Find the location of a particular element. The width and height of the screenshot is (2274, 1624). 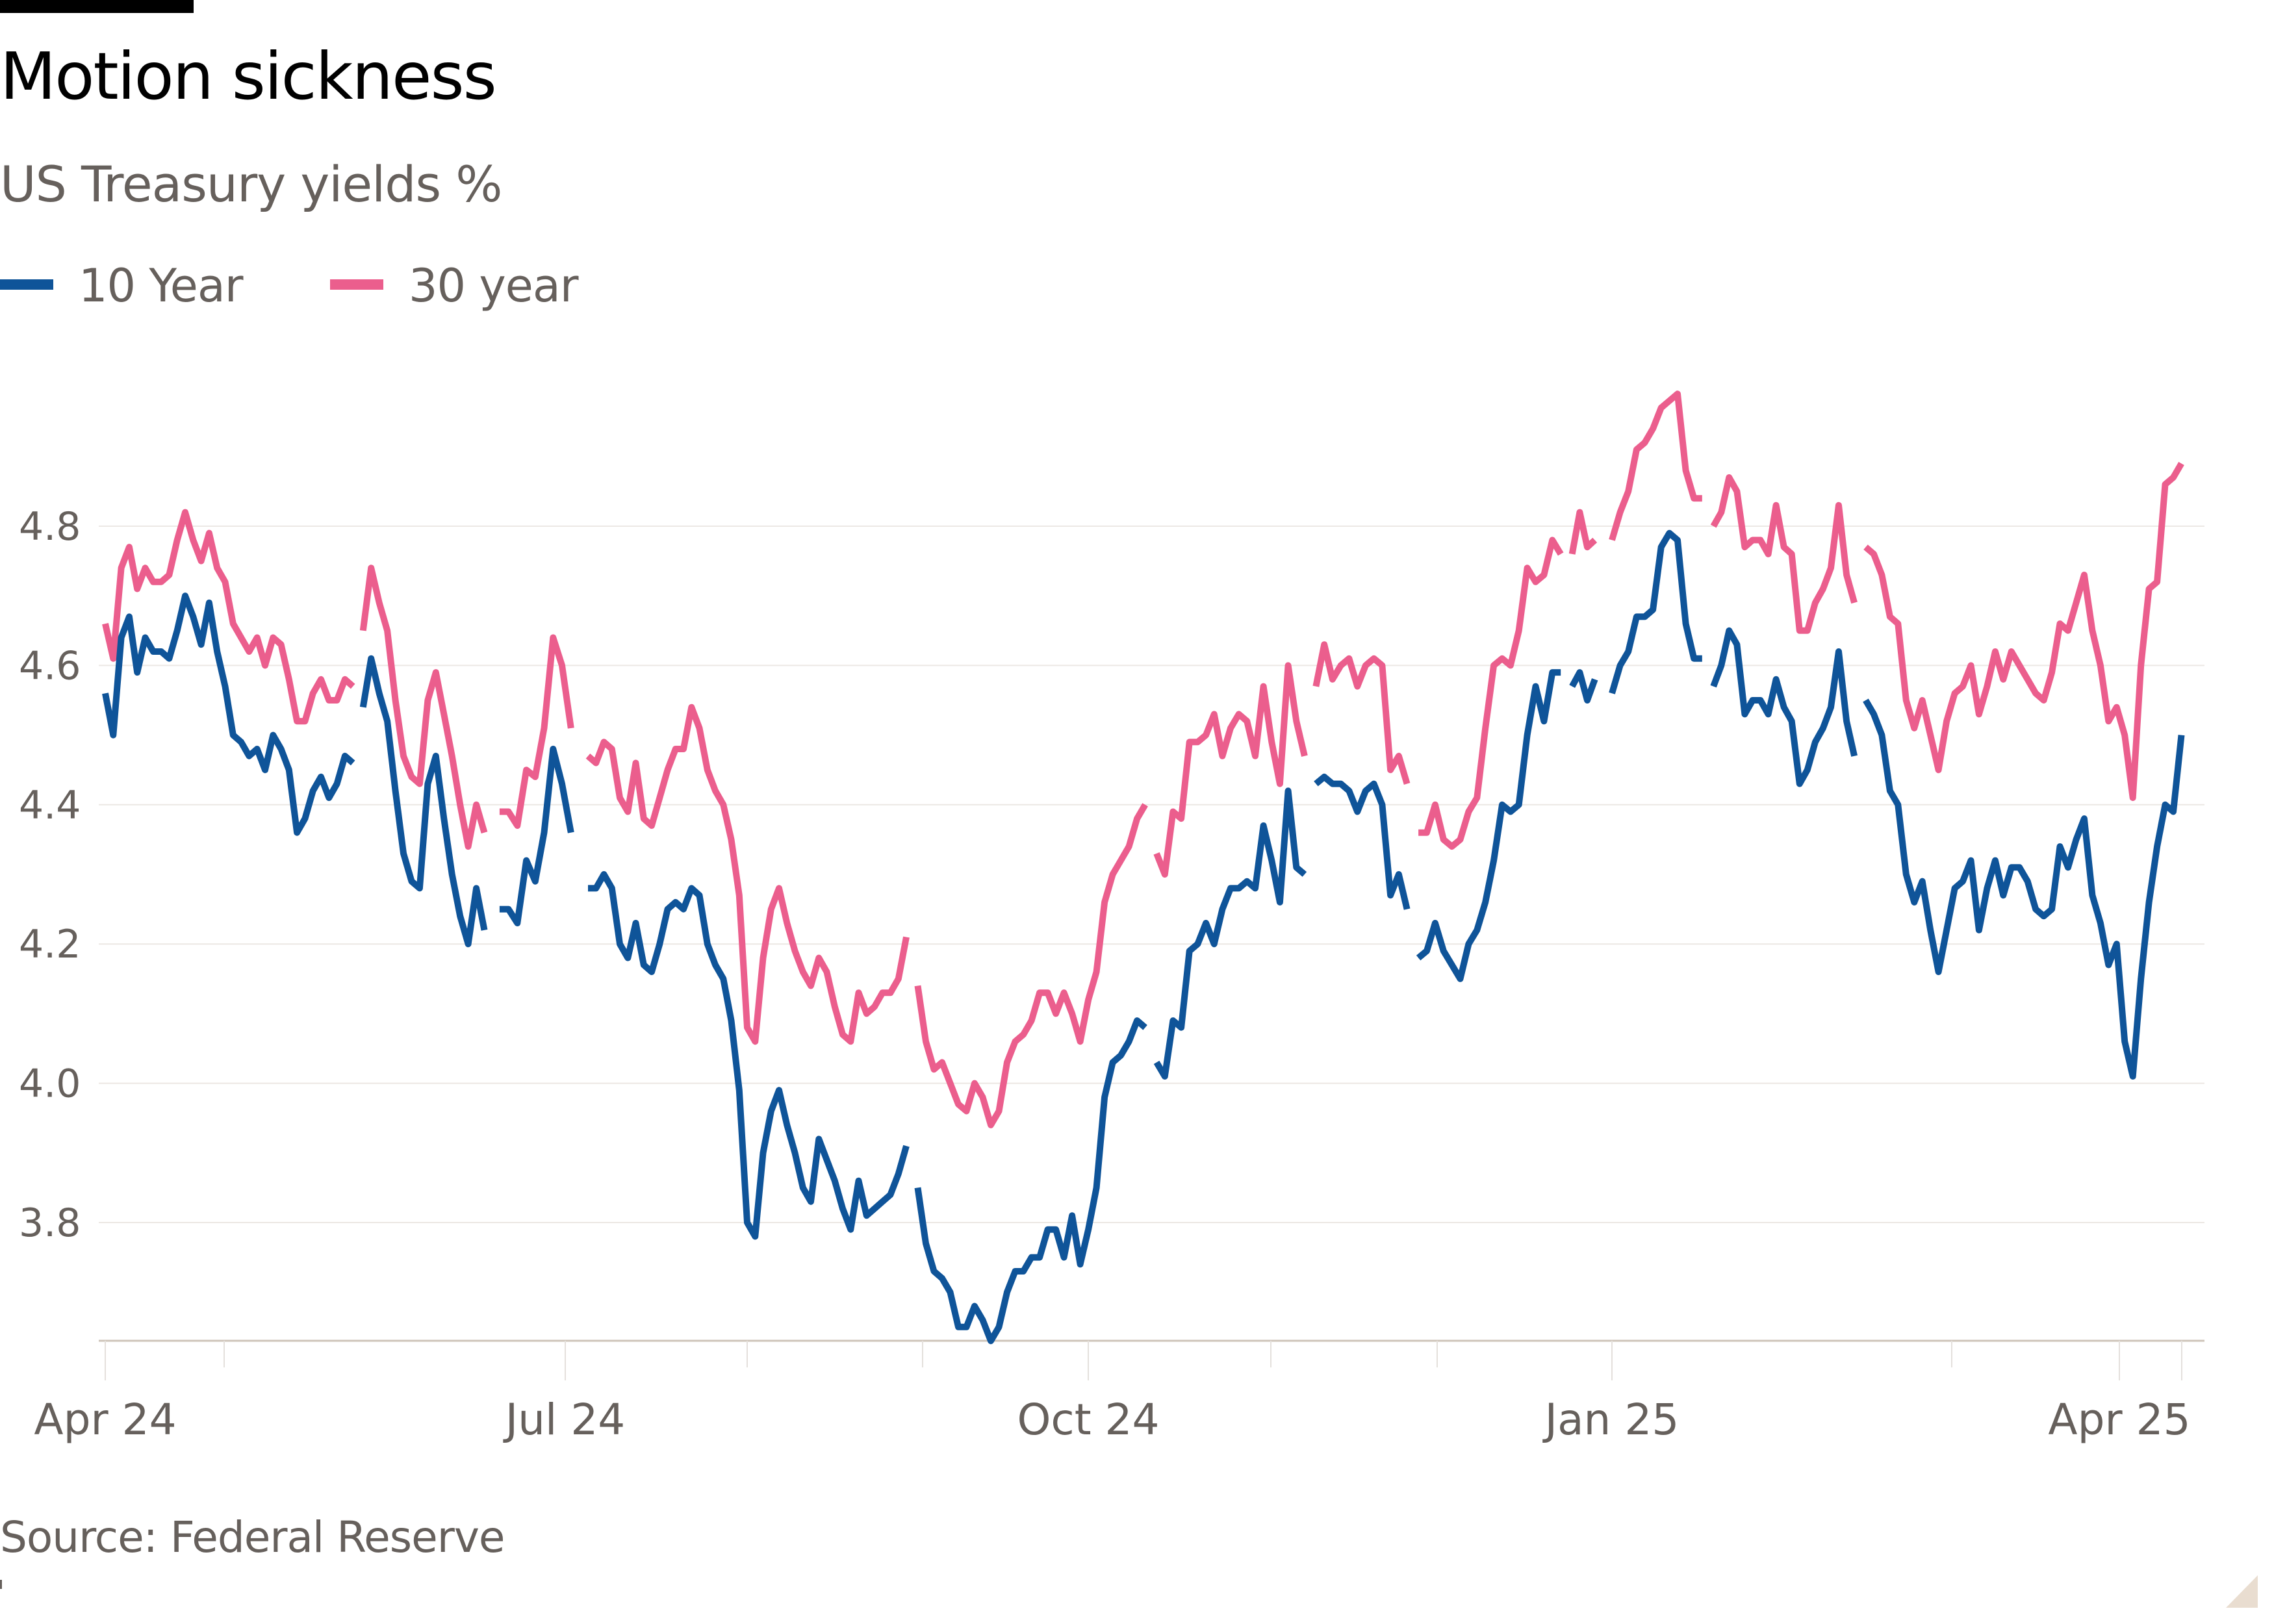

y-tick-label: 4.0 is located at coordinates (50, 1084).